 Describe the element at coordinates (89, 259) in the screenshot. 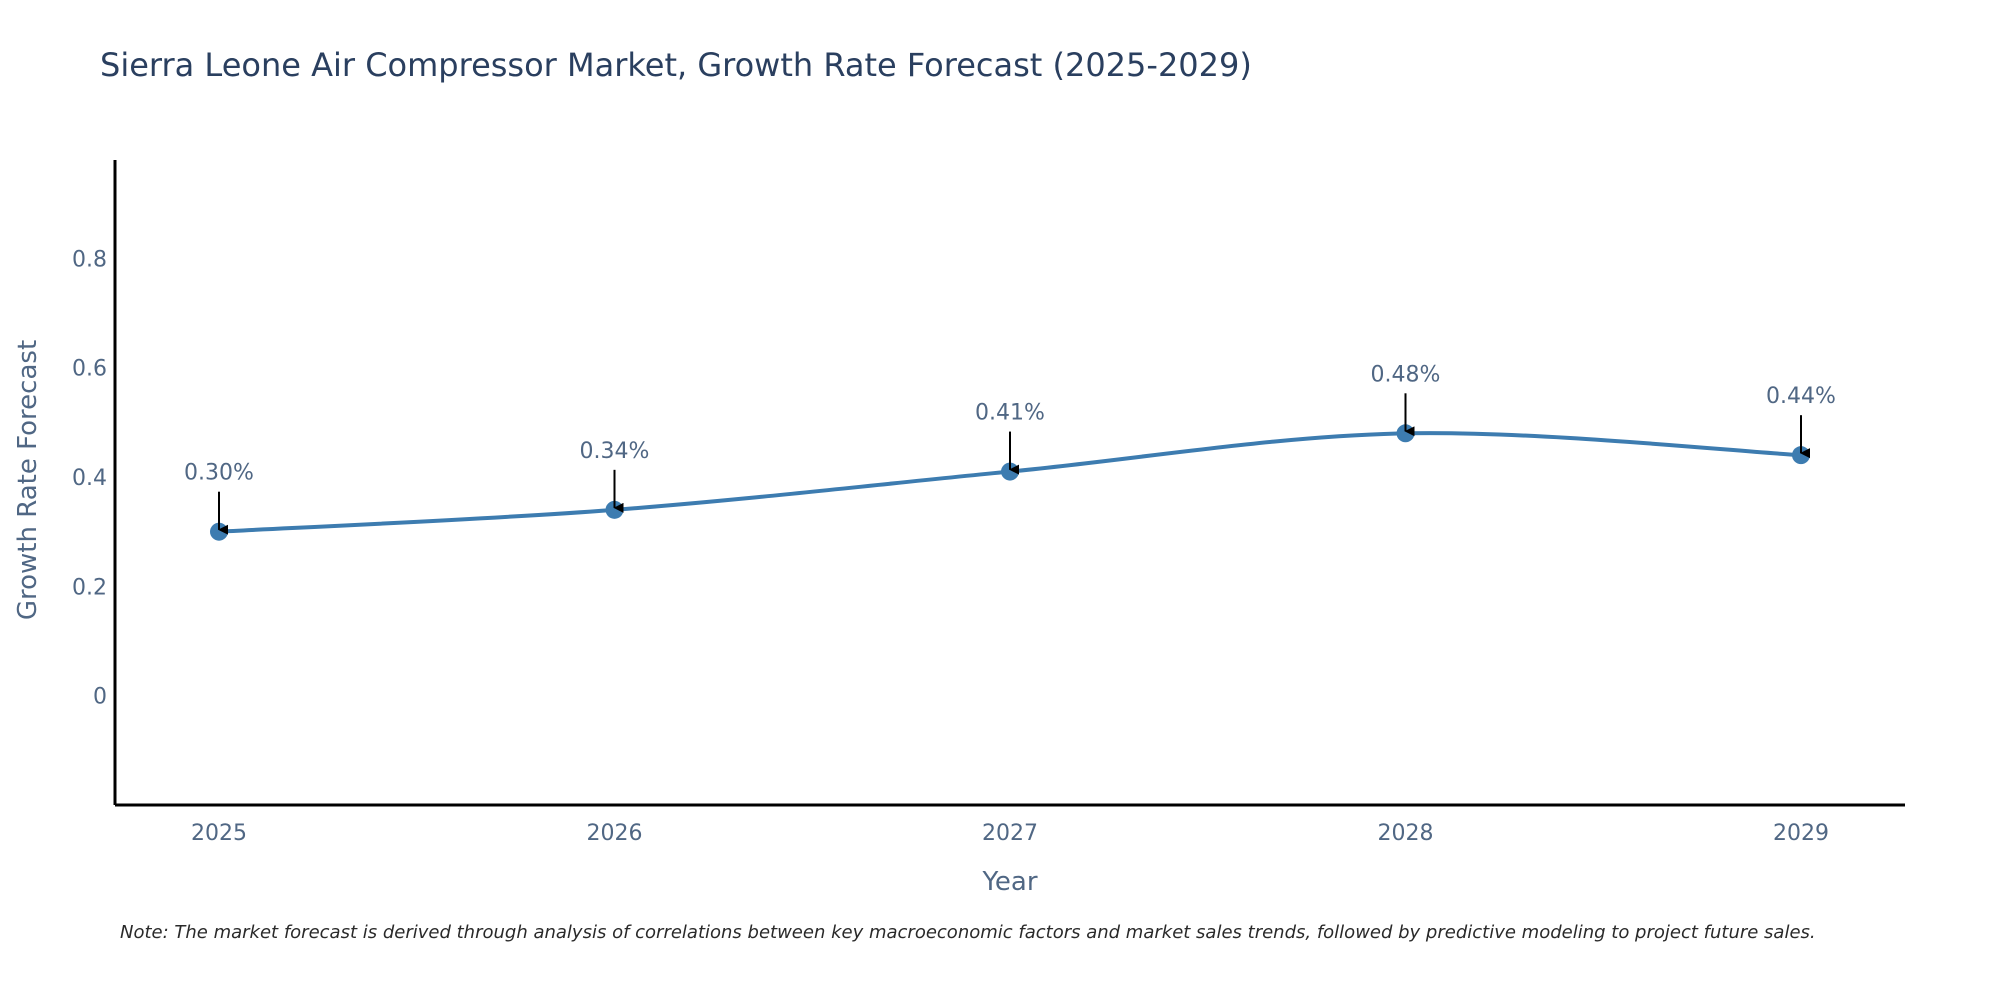

I see `y-tick-label: 0.8` at that location.